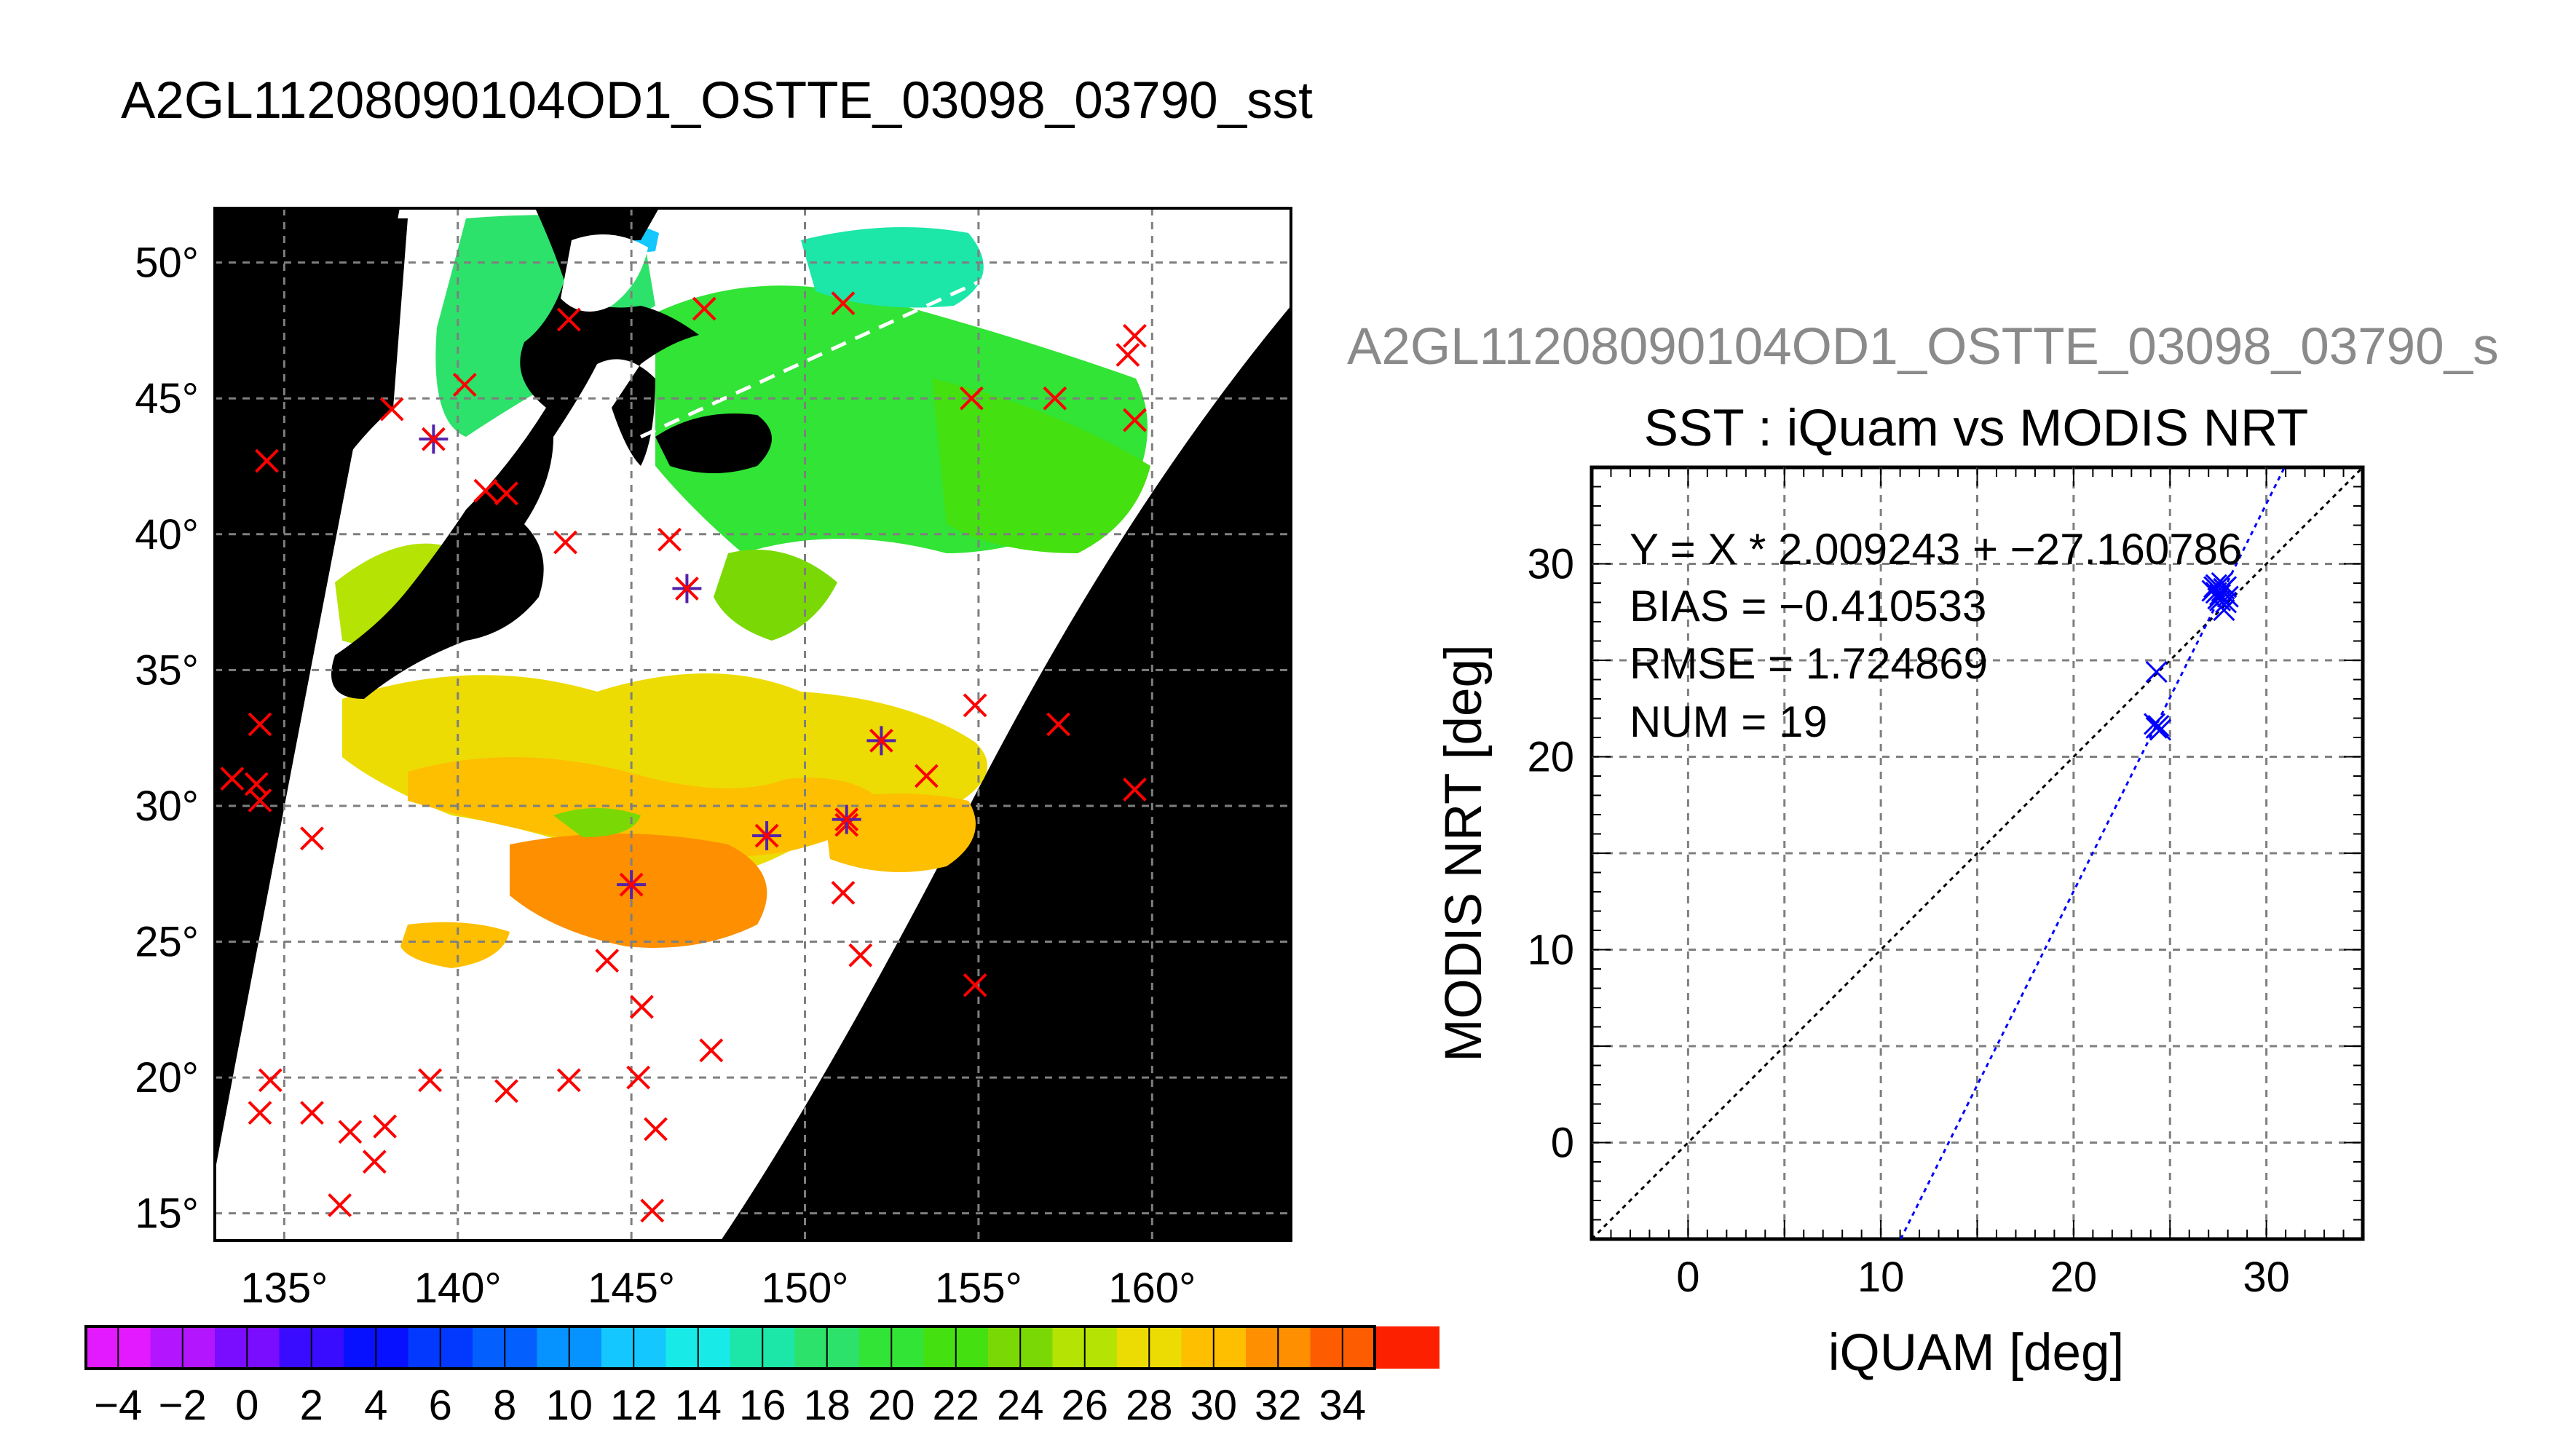 The width and height of the screenshot is (2555, 1456). I want to click on x-axis-label: iQUAM [deg], so click(1976, 1353).